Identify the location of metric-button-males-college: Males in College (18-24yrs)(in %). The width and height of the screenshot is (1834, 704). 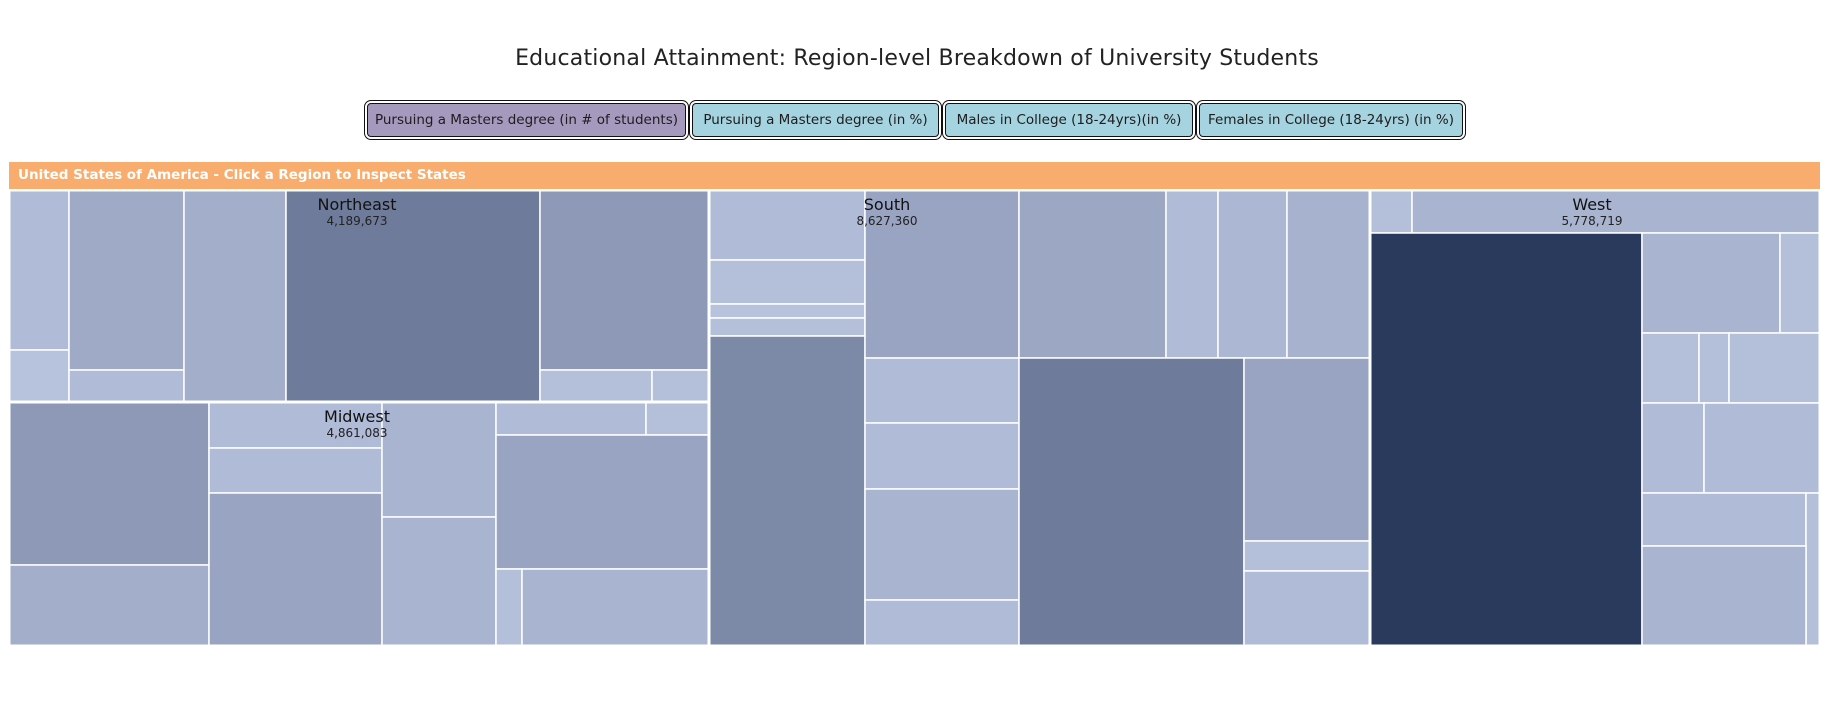
(1069, 120).